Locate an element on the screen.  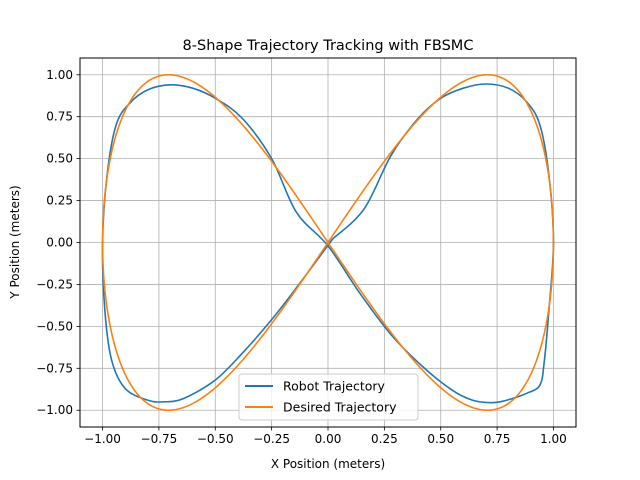
x-tick-label: 0.50 is located at coordinates (440, 439).